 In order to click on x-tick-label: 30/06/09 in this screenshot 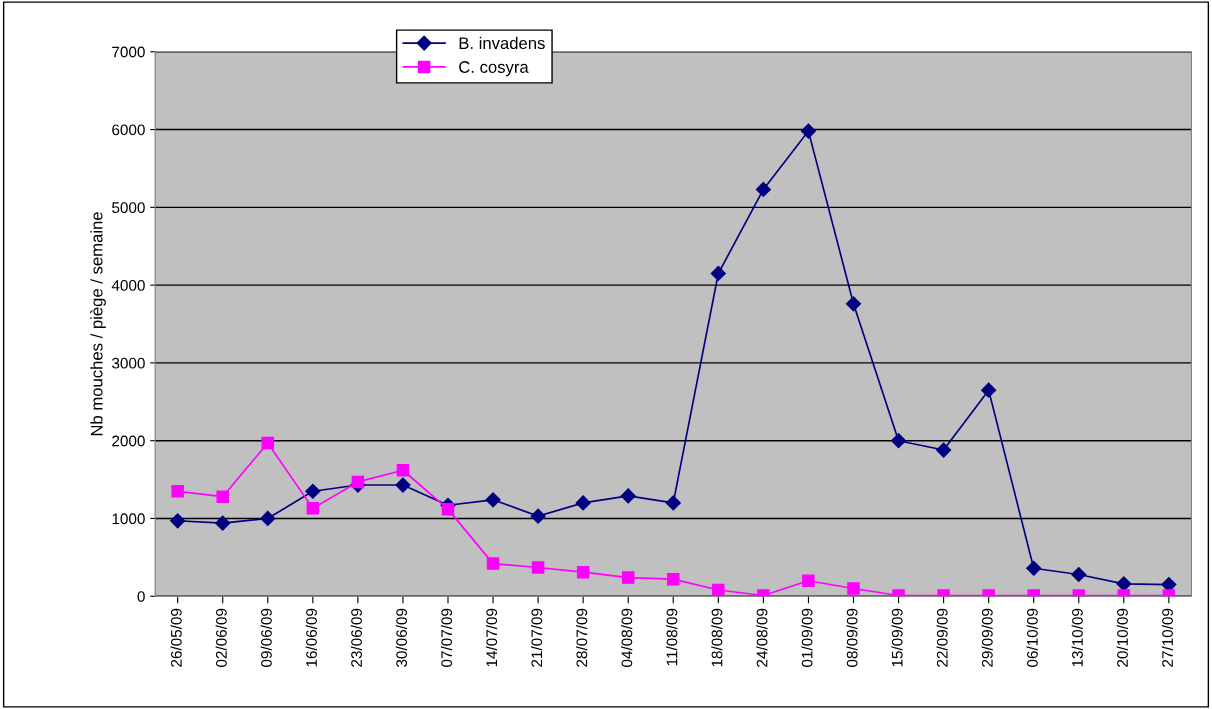, I will do `click(401, 637)`.